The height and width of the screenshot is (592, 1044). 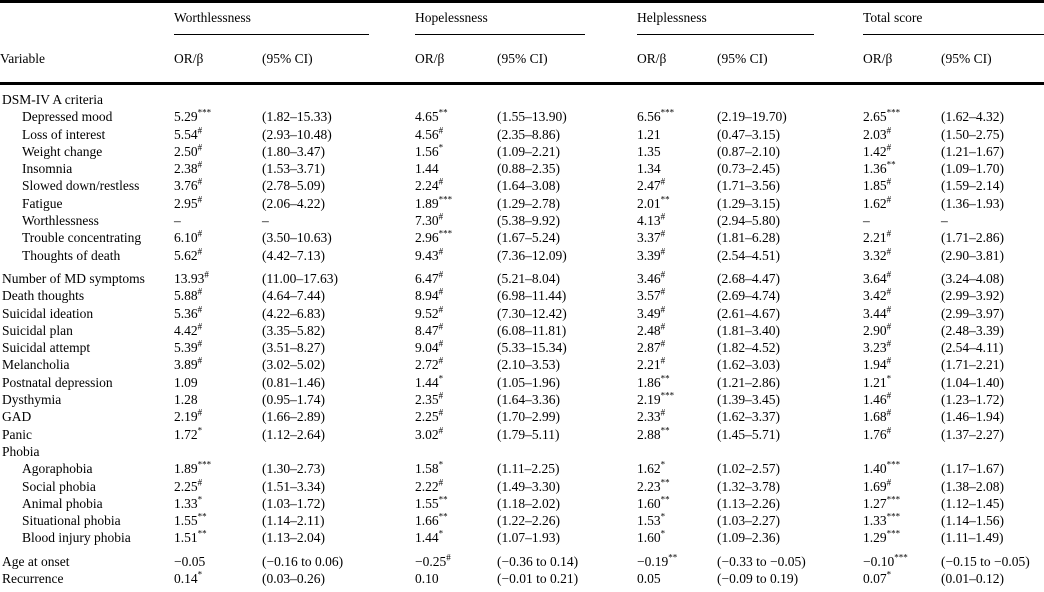 I want to click on ci-value: (0.87–2.10), so click(x=749, y=151).